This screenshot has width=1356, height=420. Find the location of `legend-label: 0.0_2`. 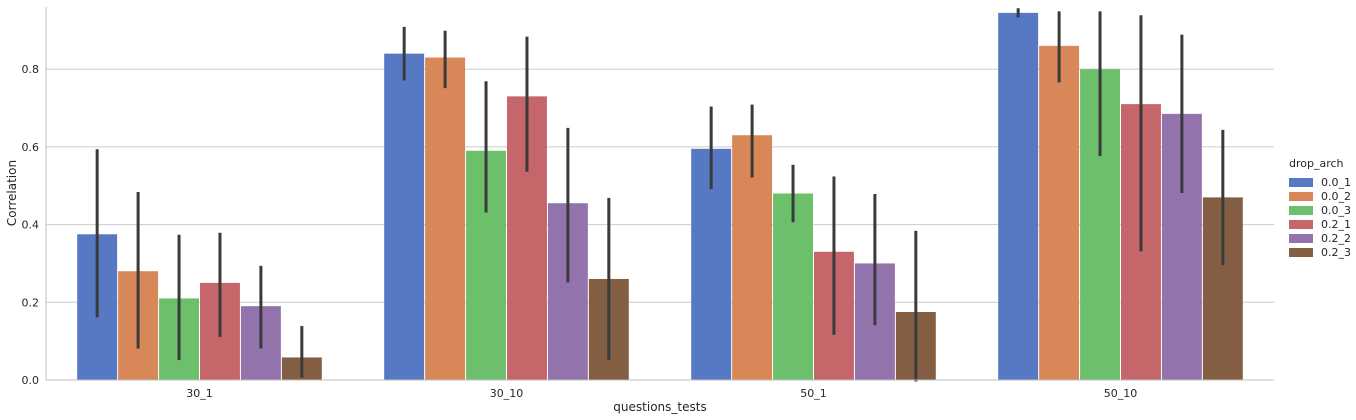

legend-label: 0.0_2 is located at coordinates (1336, 196).